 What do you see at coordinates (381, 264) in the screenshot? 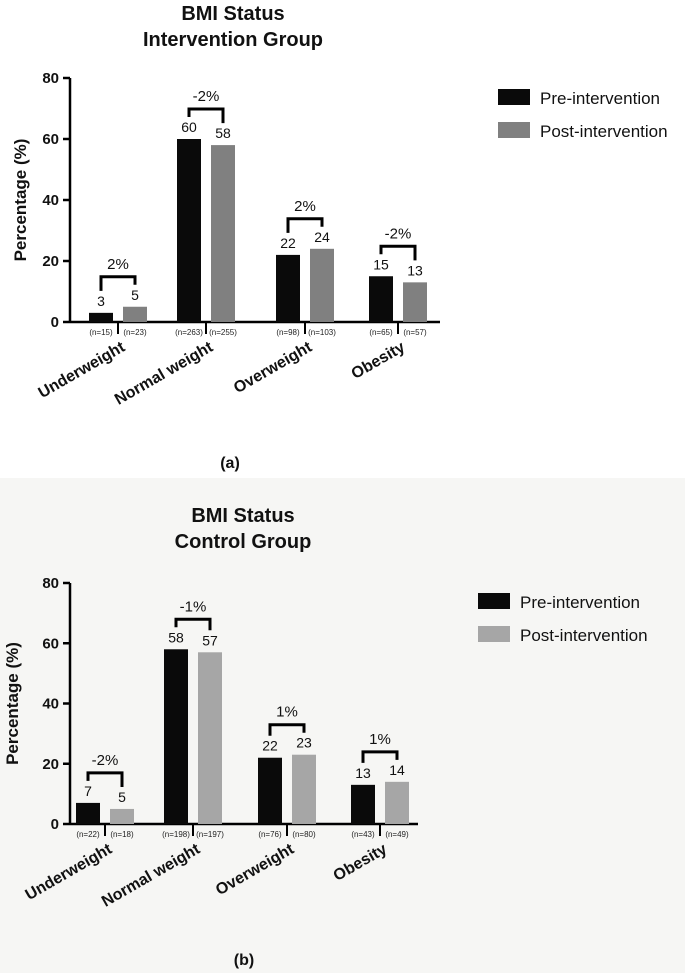
I see `bar-value-label: 15` at bounding box center [381, 264].